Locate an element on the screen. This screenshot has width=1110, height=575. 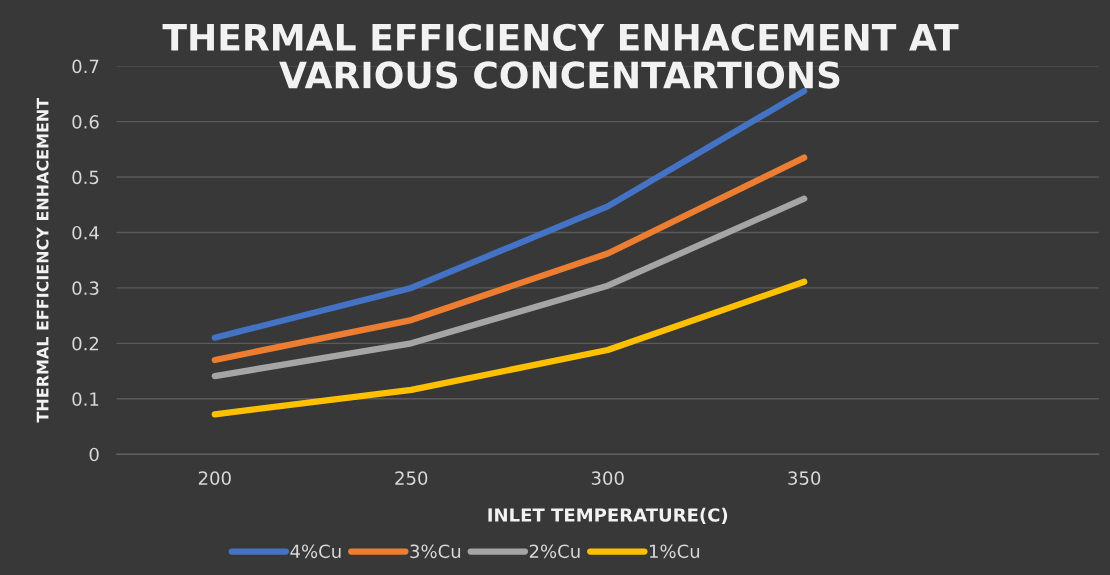
x-tick-label: 200 is located at coordinates (214, 478).